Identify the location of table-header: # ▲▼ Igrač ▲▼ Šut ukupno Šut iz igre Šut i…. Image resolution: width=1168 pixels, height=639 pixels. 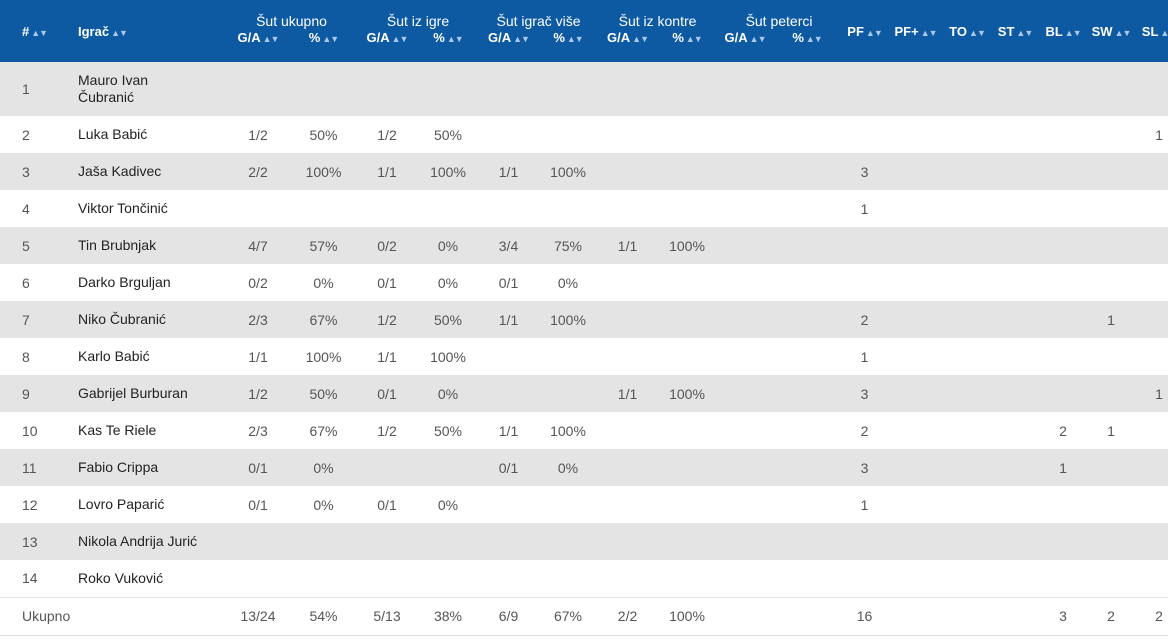
(584, 31).